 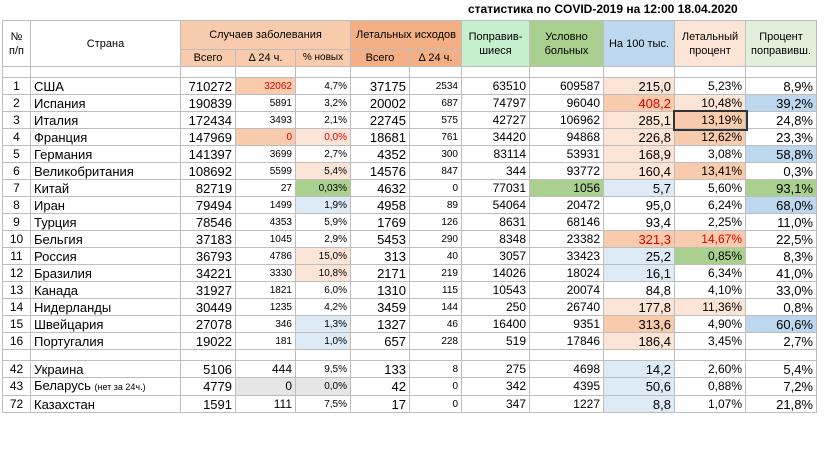 I want to click on recovered: 342, so click(x=495, y=386).